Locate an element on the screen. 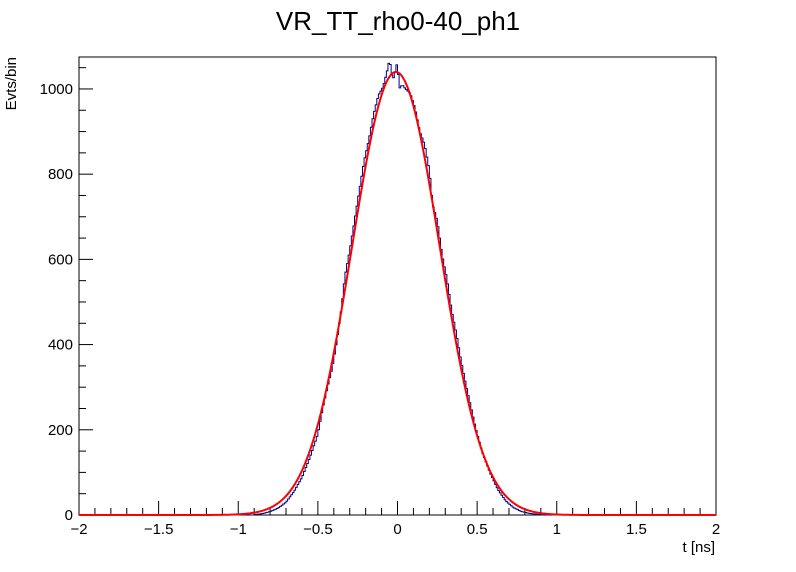 The height and width of the screenshot is (572, 796). y-tick-label: 400 is located at coordinates (60, 345).